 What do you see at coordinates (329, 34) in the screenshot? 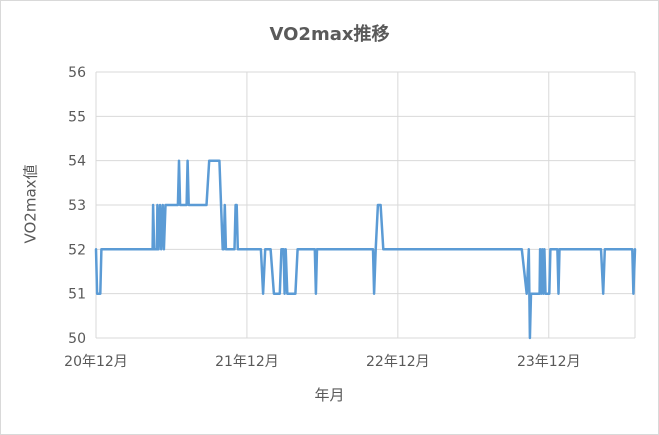
I see `chart-title: VO2max推移` at bounding box center [329, 34].